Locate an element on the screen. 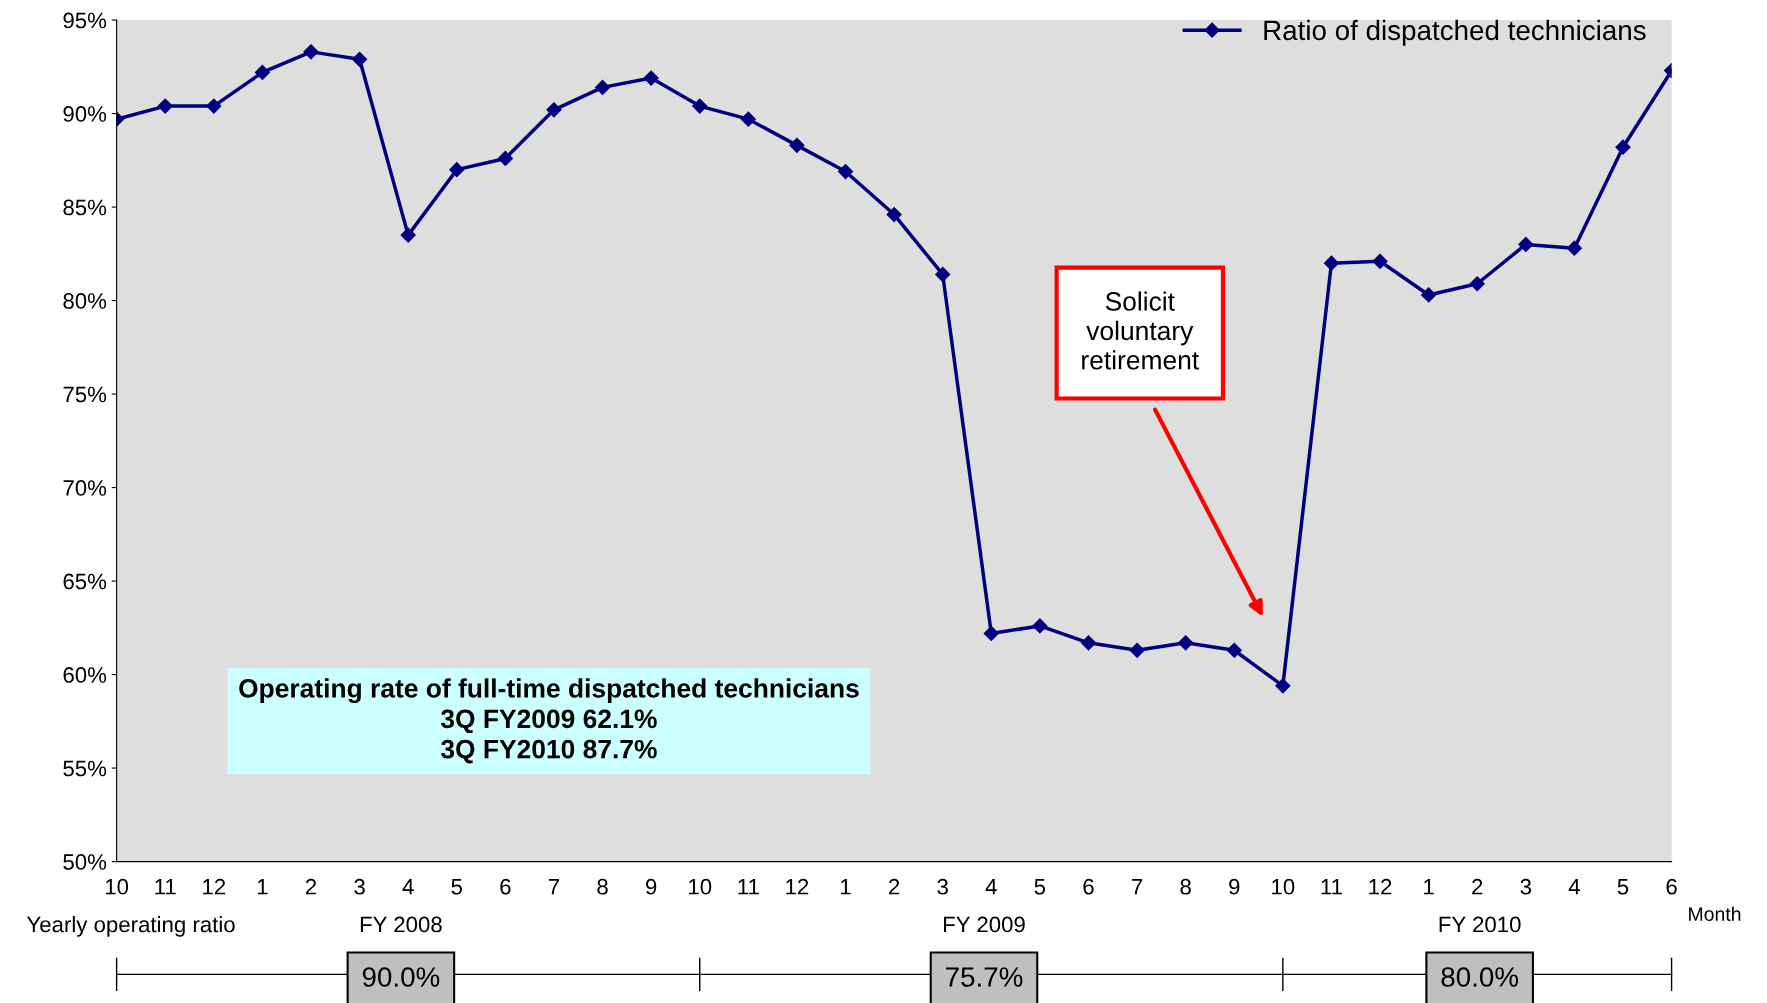  annotation: Operating rate of full-time dispatched technicians 3Q FY2009 62.1% 3Q FY2010 87.7% is located at coordinates (549, 721).